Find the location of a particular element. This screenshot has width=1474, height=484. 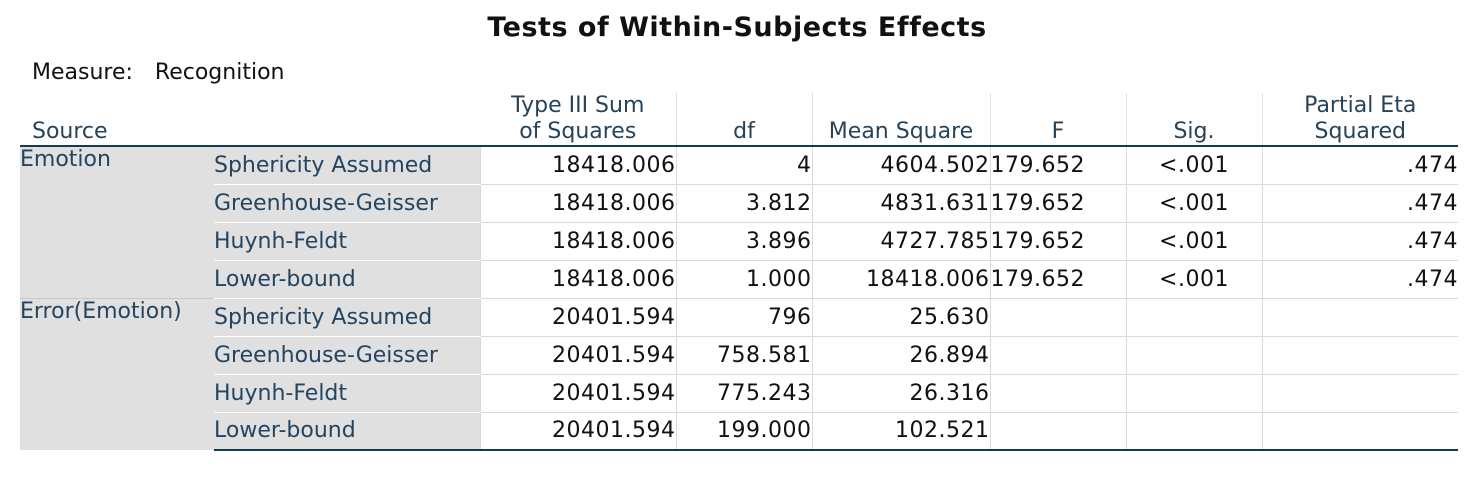

cell-mean-square: 18418.006 is located at coordinates (900, 279).